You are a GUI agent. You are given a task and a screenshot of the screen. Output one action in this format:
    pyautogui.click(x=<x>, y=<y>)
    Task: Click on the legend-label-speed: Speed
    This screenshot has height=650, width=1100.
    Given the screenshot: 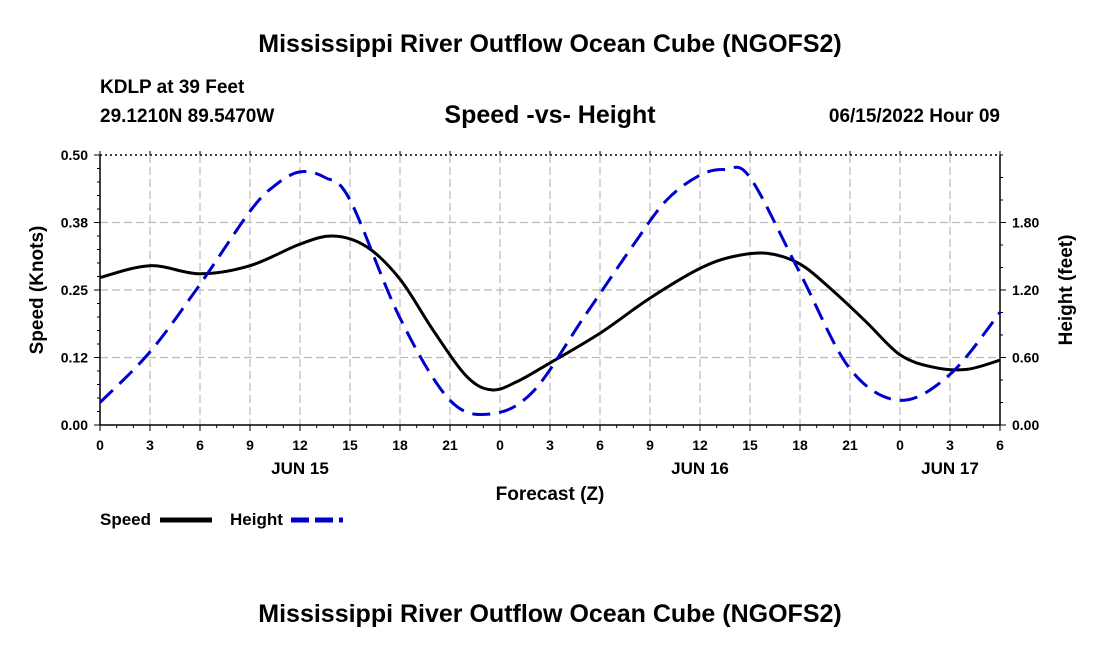 What is the action you would take?
    pyautogui.click(x=125, y=519)
    